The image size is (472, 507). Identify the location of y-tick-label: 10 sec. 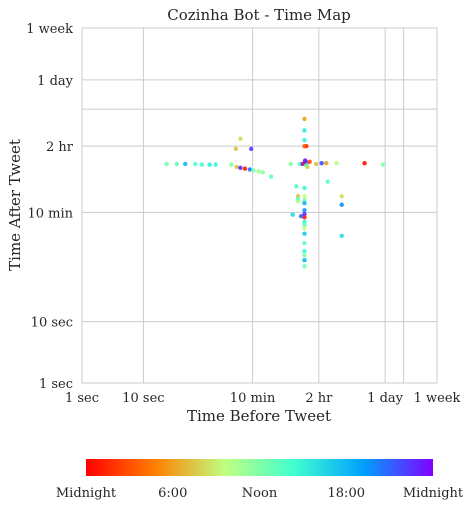
(52, 323).